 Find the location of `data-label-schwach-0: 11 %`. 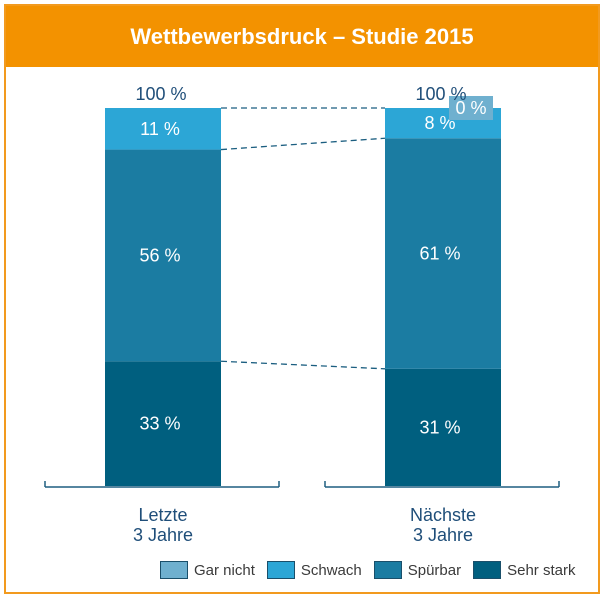

data-label-schwach-0: 11 % is located at coordinates (160, 129).